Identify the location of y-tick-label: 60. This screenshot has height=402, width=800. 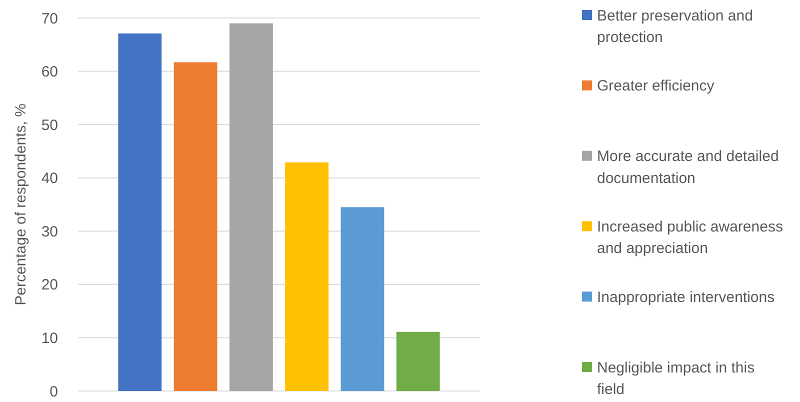
(49, 72).